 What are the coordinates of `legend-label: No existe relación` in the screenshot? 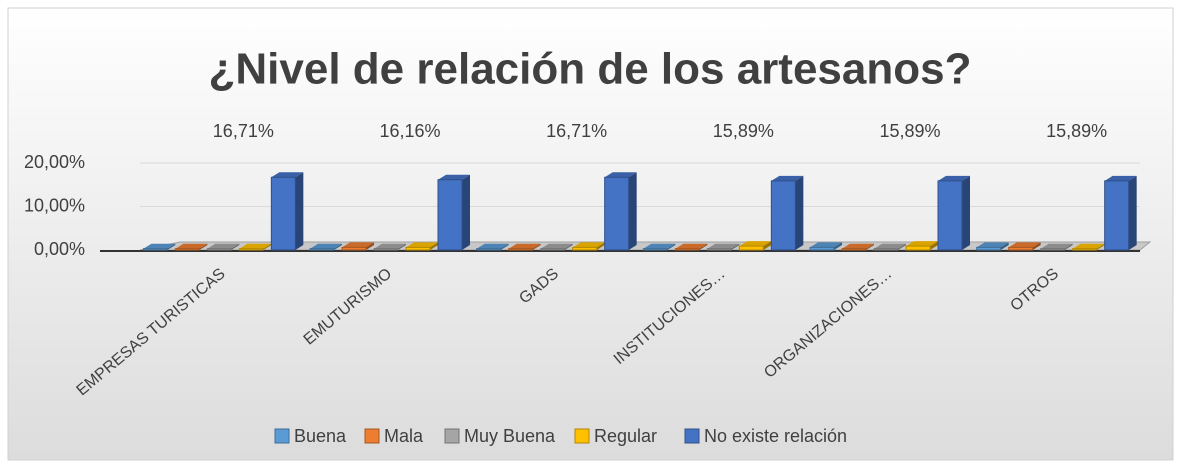 It's located at (775, 436).